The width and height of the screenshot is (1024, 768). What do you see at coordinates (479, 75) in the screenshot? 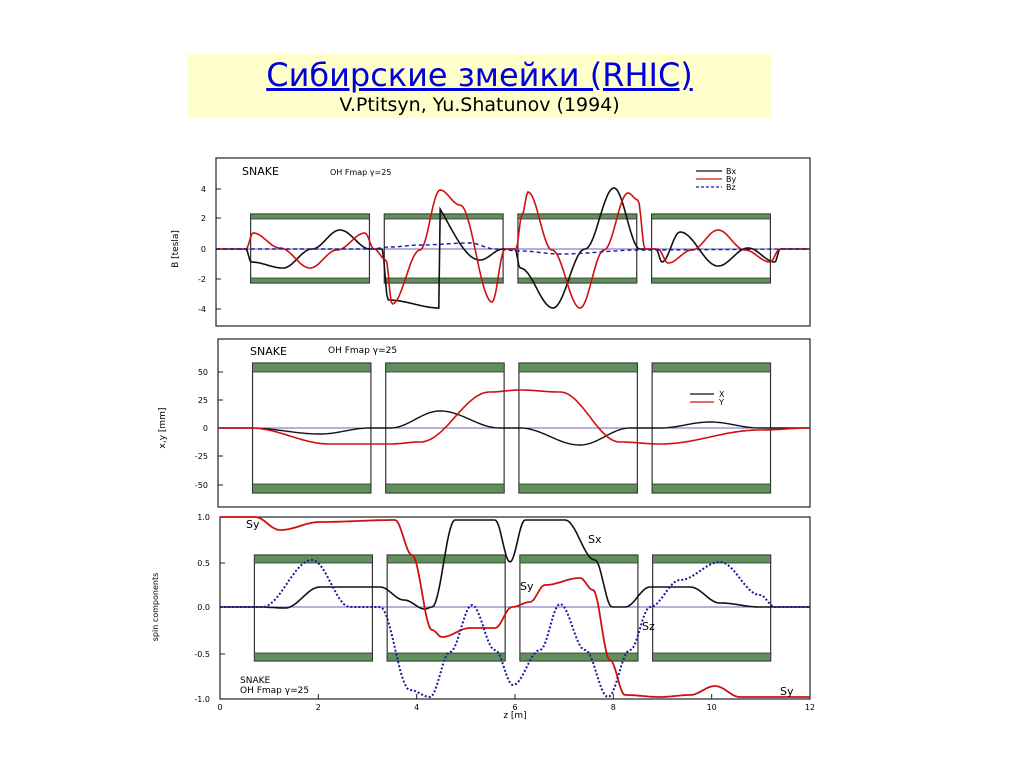
I see `slide-title: Сибирские змейки (RHIC)` at bounding box center [479, 75].